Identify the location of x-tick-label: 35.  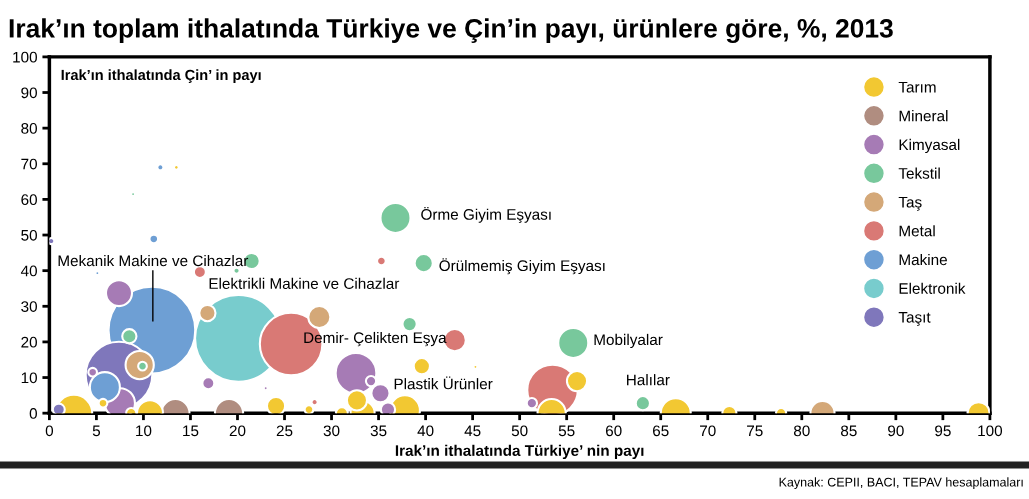
(378, 431).